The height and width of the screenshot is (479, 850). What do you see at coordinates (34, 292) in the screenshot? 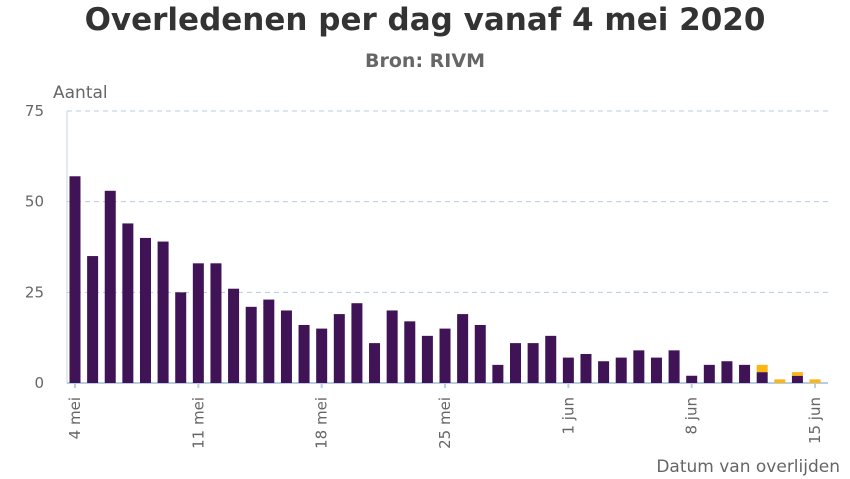
I see `y-tick-label: 25` at bounding box center [34, 292].